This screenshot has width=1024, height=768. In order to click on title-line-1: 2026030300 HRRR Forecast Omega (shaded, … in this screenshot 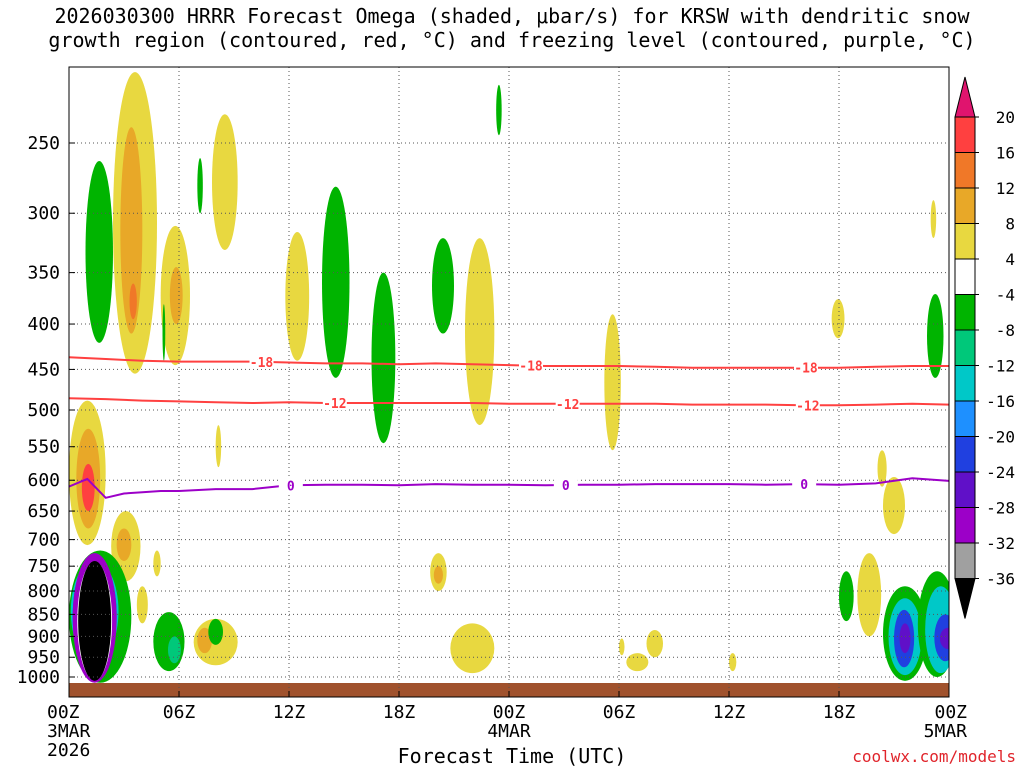, I will do `click(512, 16)`.